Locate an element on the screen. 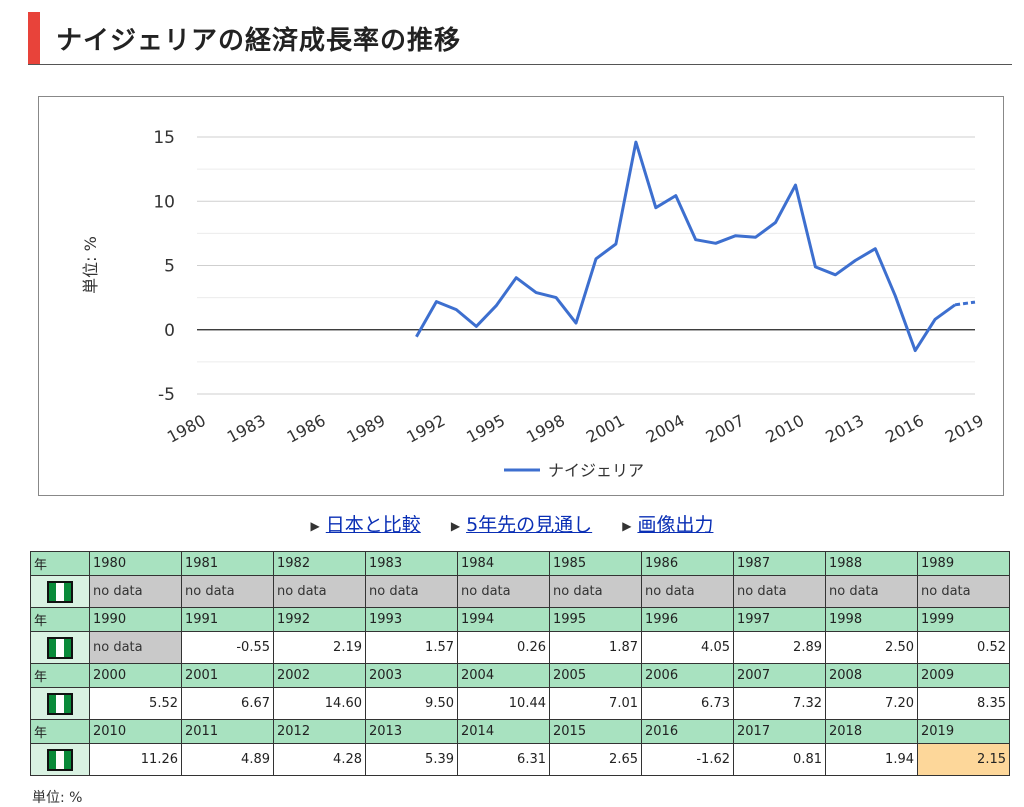  x-tick-label: 1983 is located at coordinates (246, 429).